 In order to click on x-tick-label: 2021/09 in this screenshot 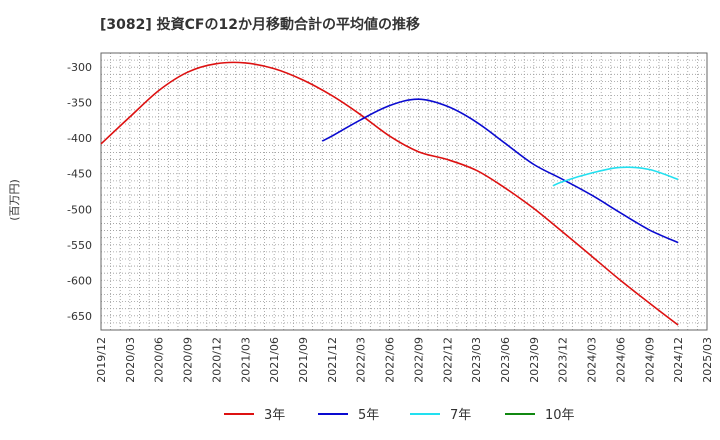, I will do `click(303, 360)`.